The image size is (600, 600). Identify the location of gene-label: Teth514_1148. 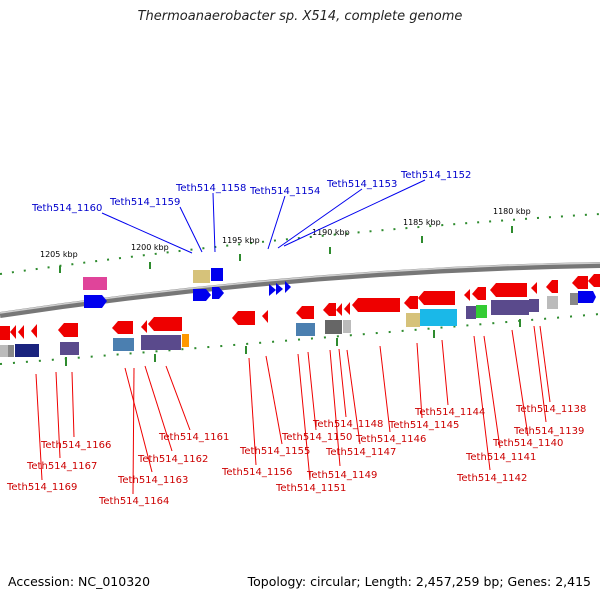
(347, 424).